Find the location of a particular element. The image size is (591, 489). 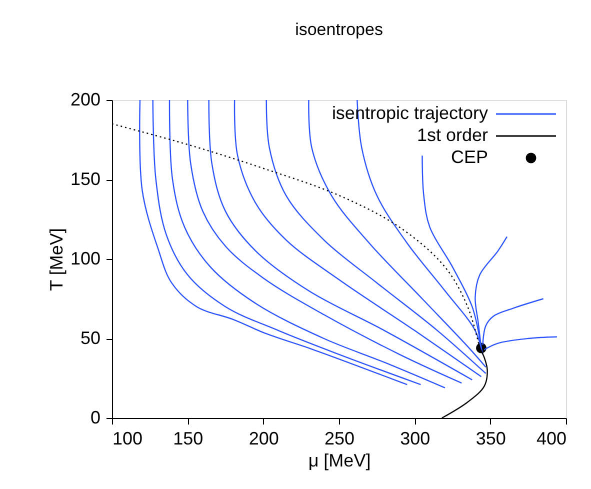

y-axis-title: T [MeV] is located at coordinates (56, 259).